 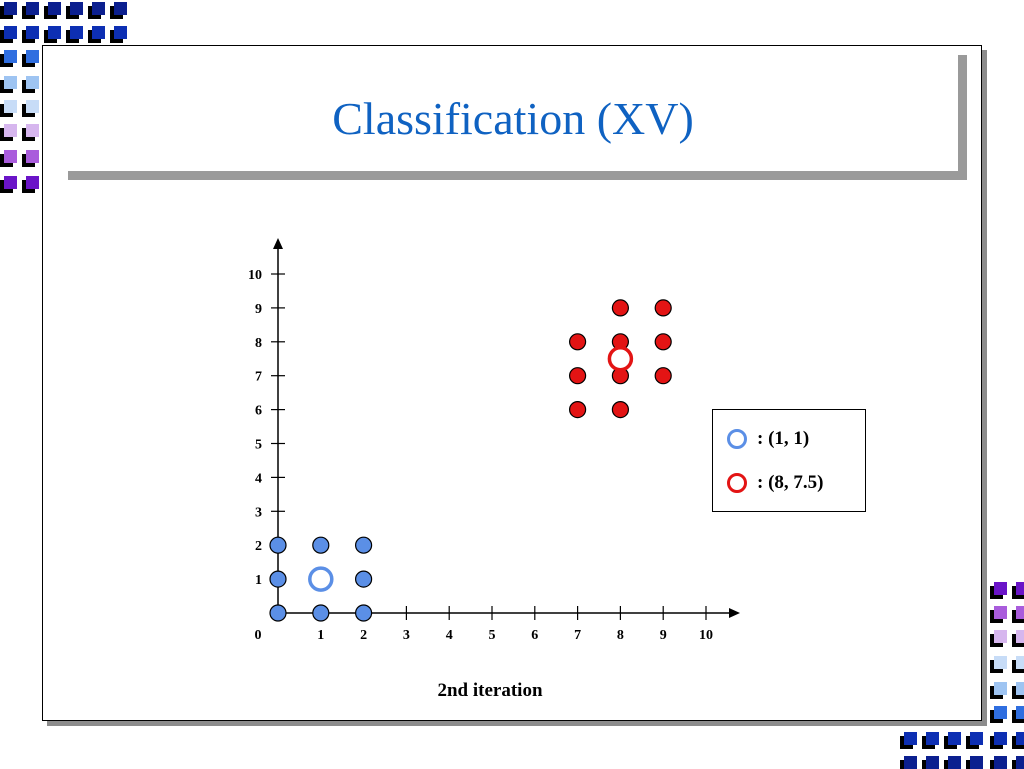 What do you see at coordinates (258, 635) in the screenshot?
I see `x-tick-label: 0` at bounding box center [258, 635].